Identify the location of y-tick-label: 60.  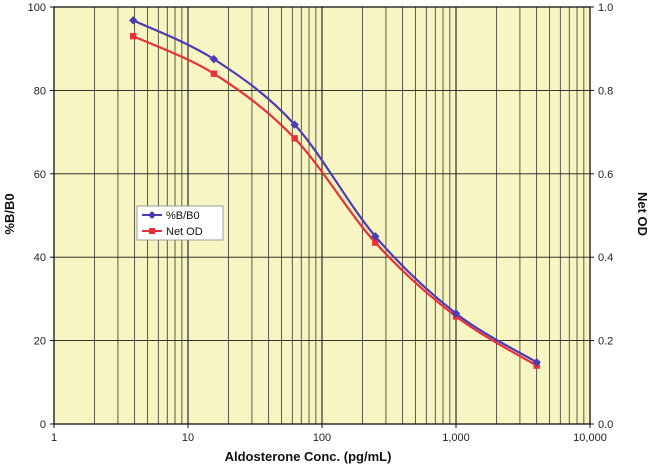
(40, 175).